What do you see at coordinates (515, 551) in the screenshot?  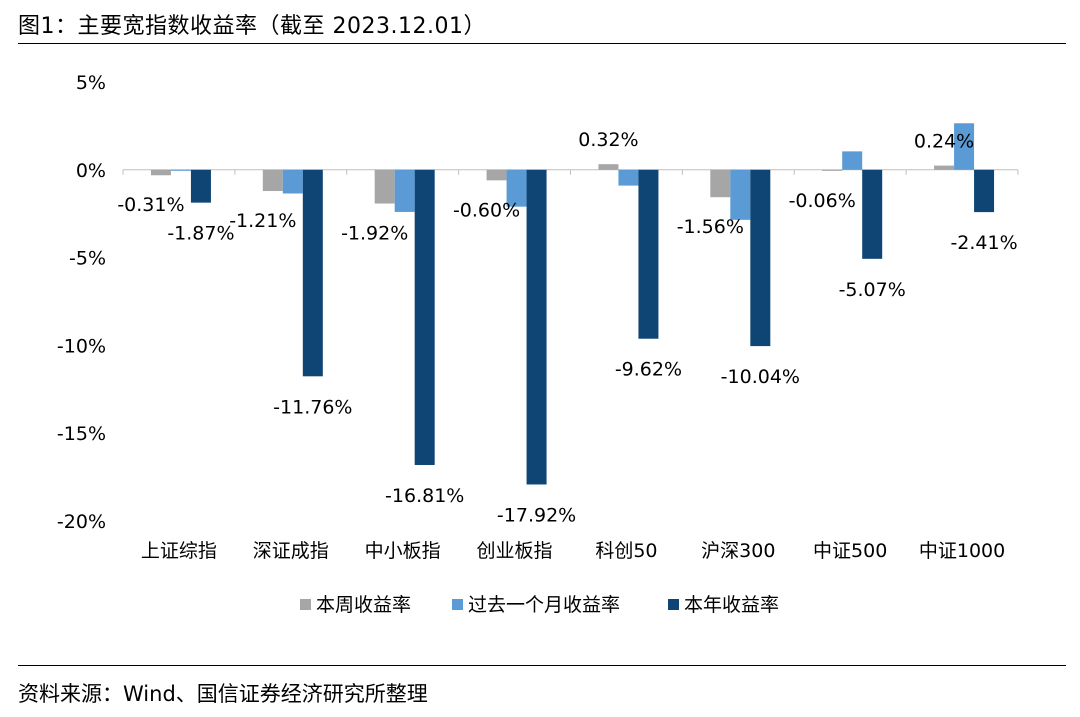 I see `category-label: 创业板指` at bounding box center [515, 551].